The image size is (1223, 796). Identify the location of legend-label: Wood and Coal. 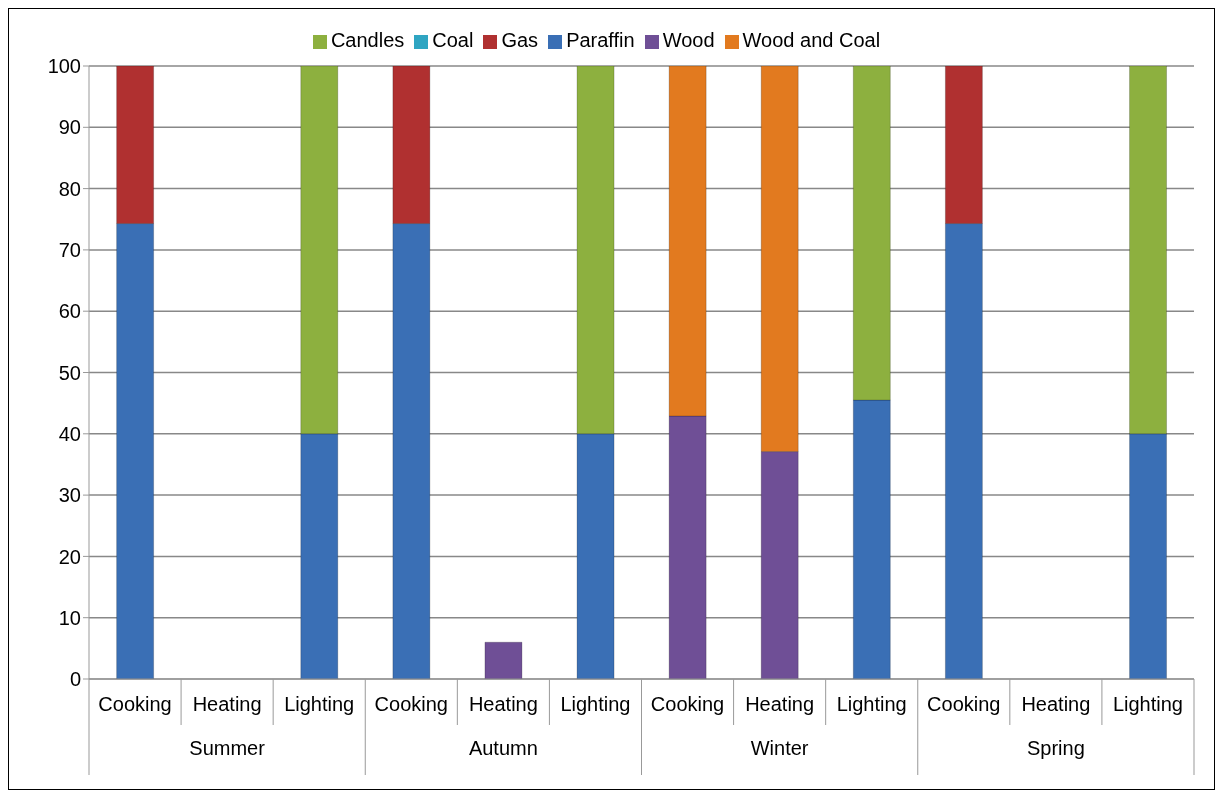
(811, 40).